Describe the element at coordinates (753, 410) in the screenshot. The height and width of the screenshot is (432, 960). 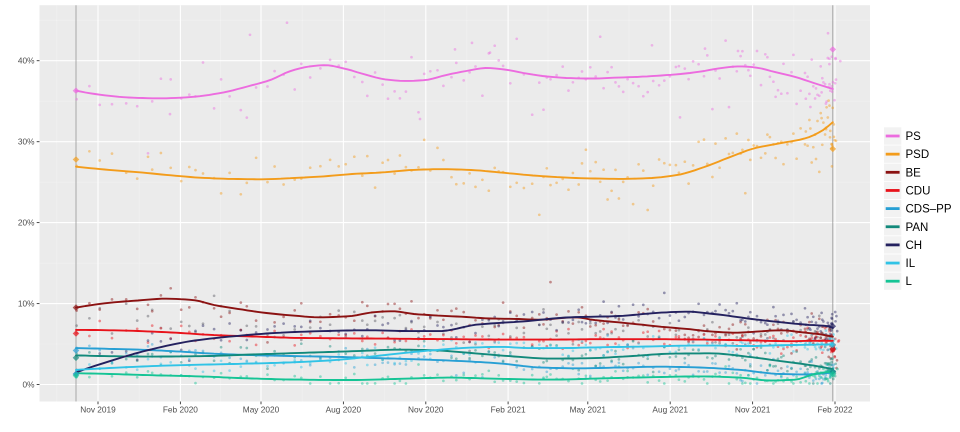
I see `svg-text: Nov 2021` at that location.